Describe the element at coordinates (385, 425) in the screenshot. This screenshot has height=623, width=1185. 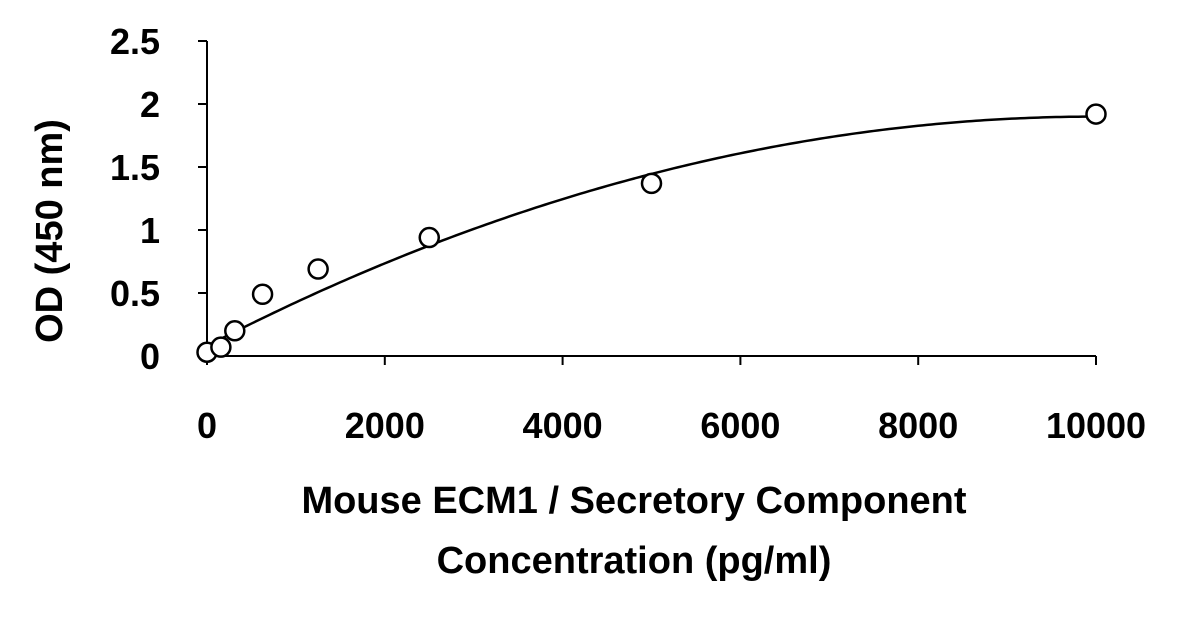
I see `x-tick-label: 2000` at that location.